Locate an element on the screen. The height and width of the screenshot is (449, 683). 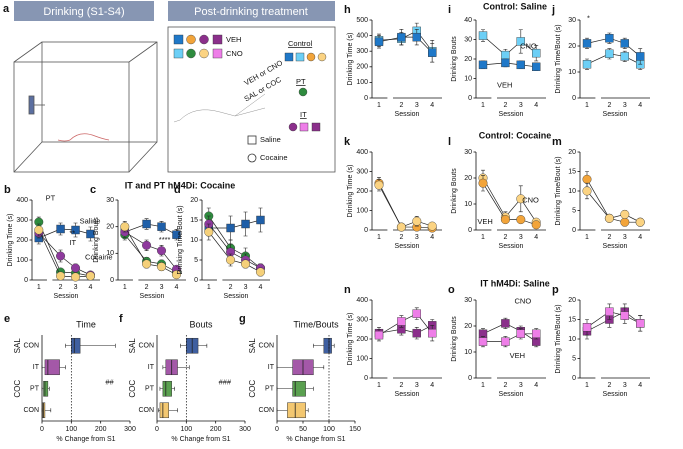
x-tick-label: 0 is located at coordinates (157, 429).